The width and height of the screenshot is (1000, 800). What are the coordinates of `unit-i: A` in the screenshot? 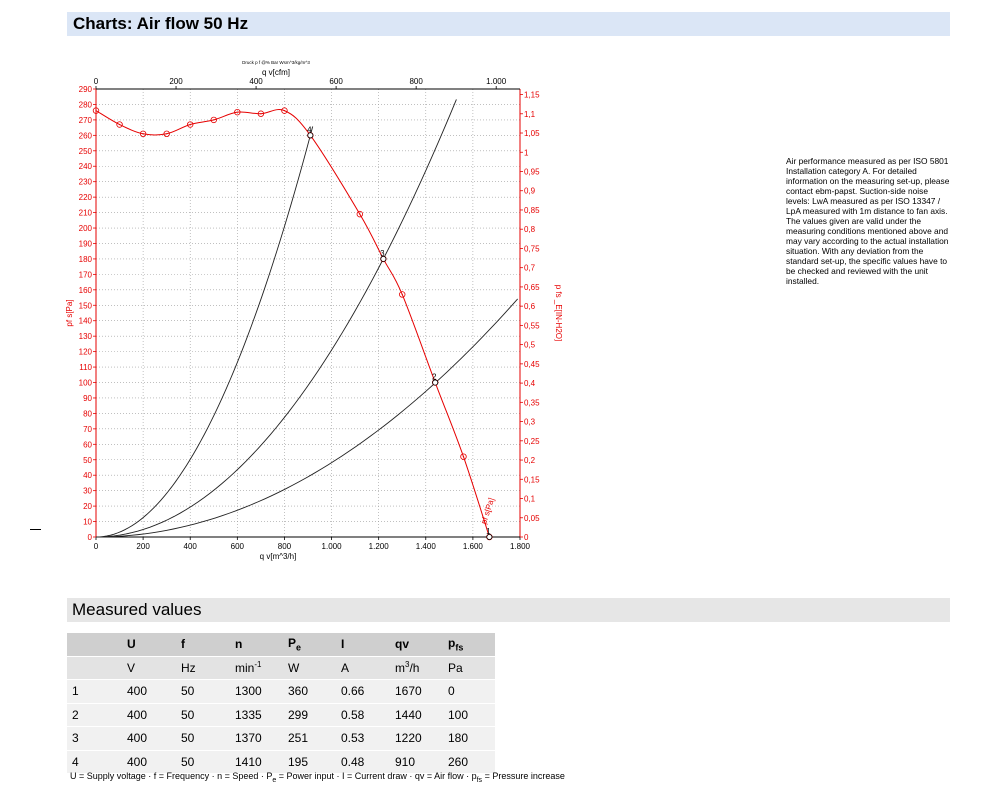 It's located at (363, 668).